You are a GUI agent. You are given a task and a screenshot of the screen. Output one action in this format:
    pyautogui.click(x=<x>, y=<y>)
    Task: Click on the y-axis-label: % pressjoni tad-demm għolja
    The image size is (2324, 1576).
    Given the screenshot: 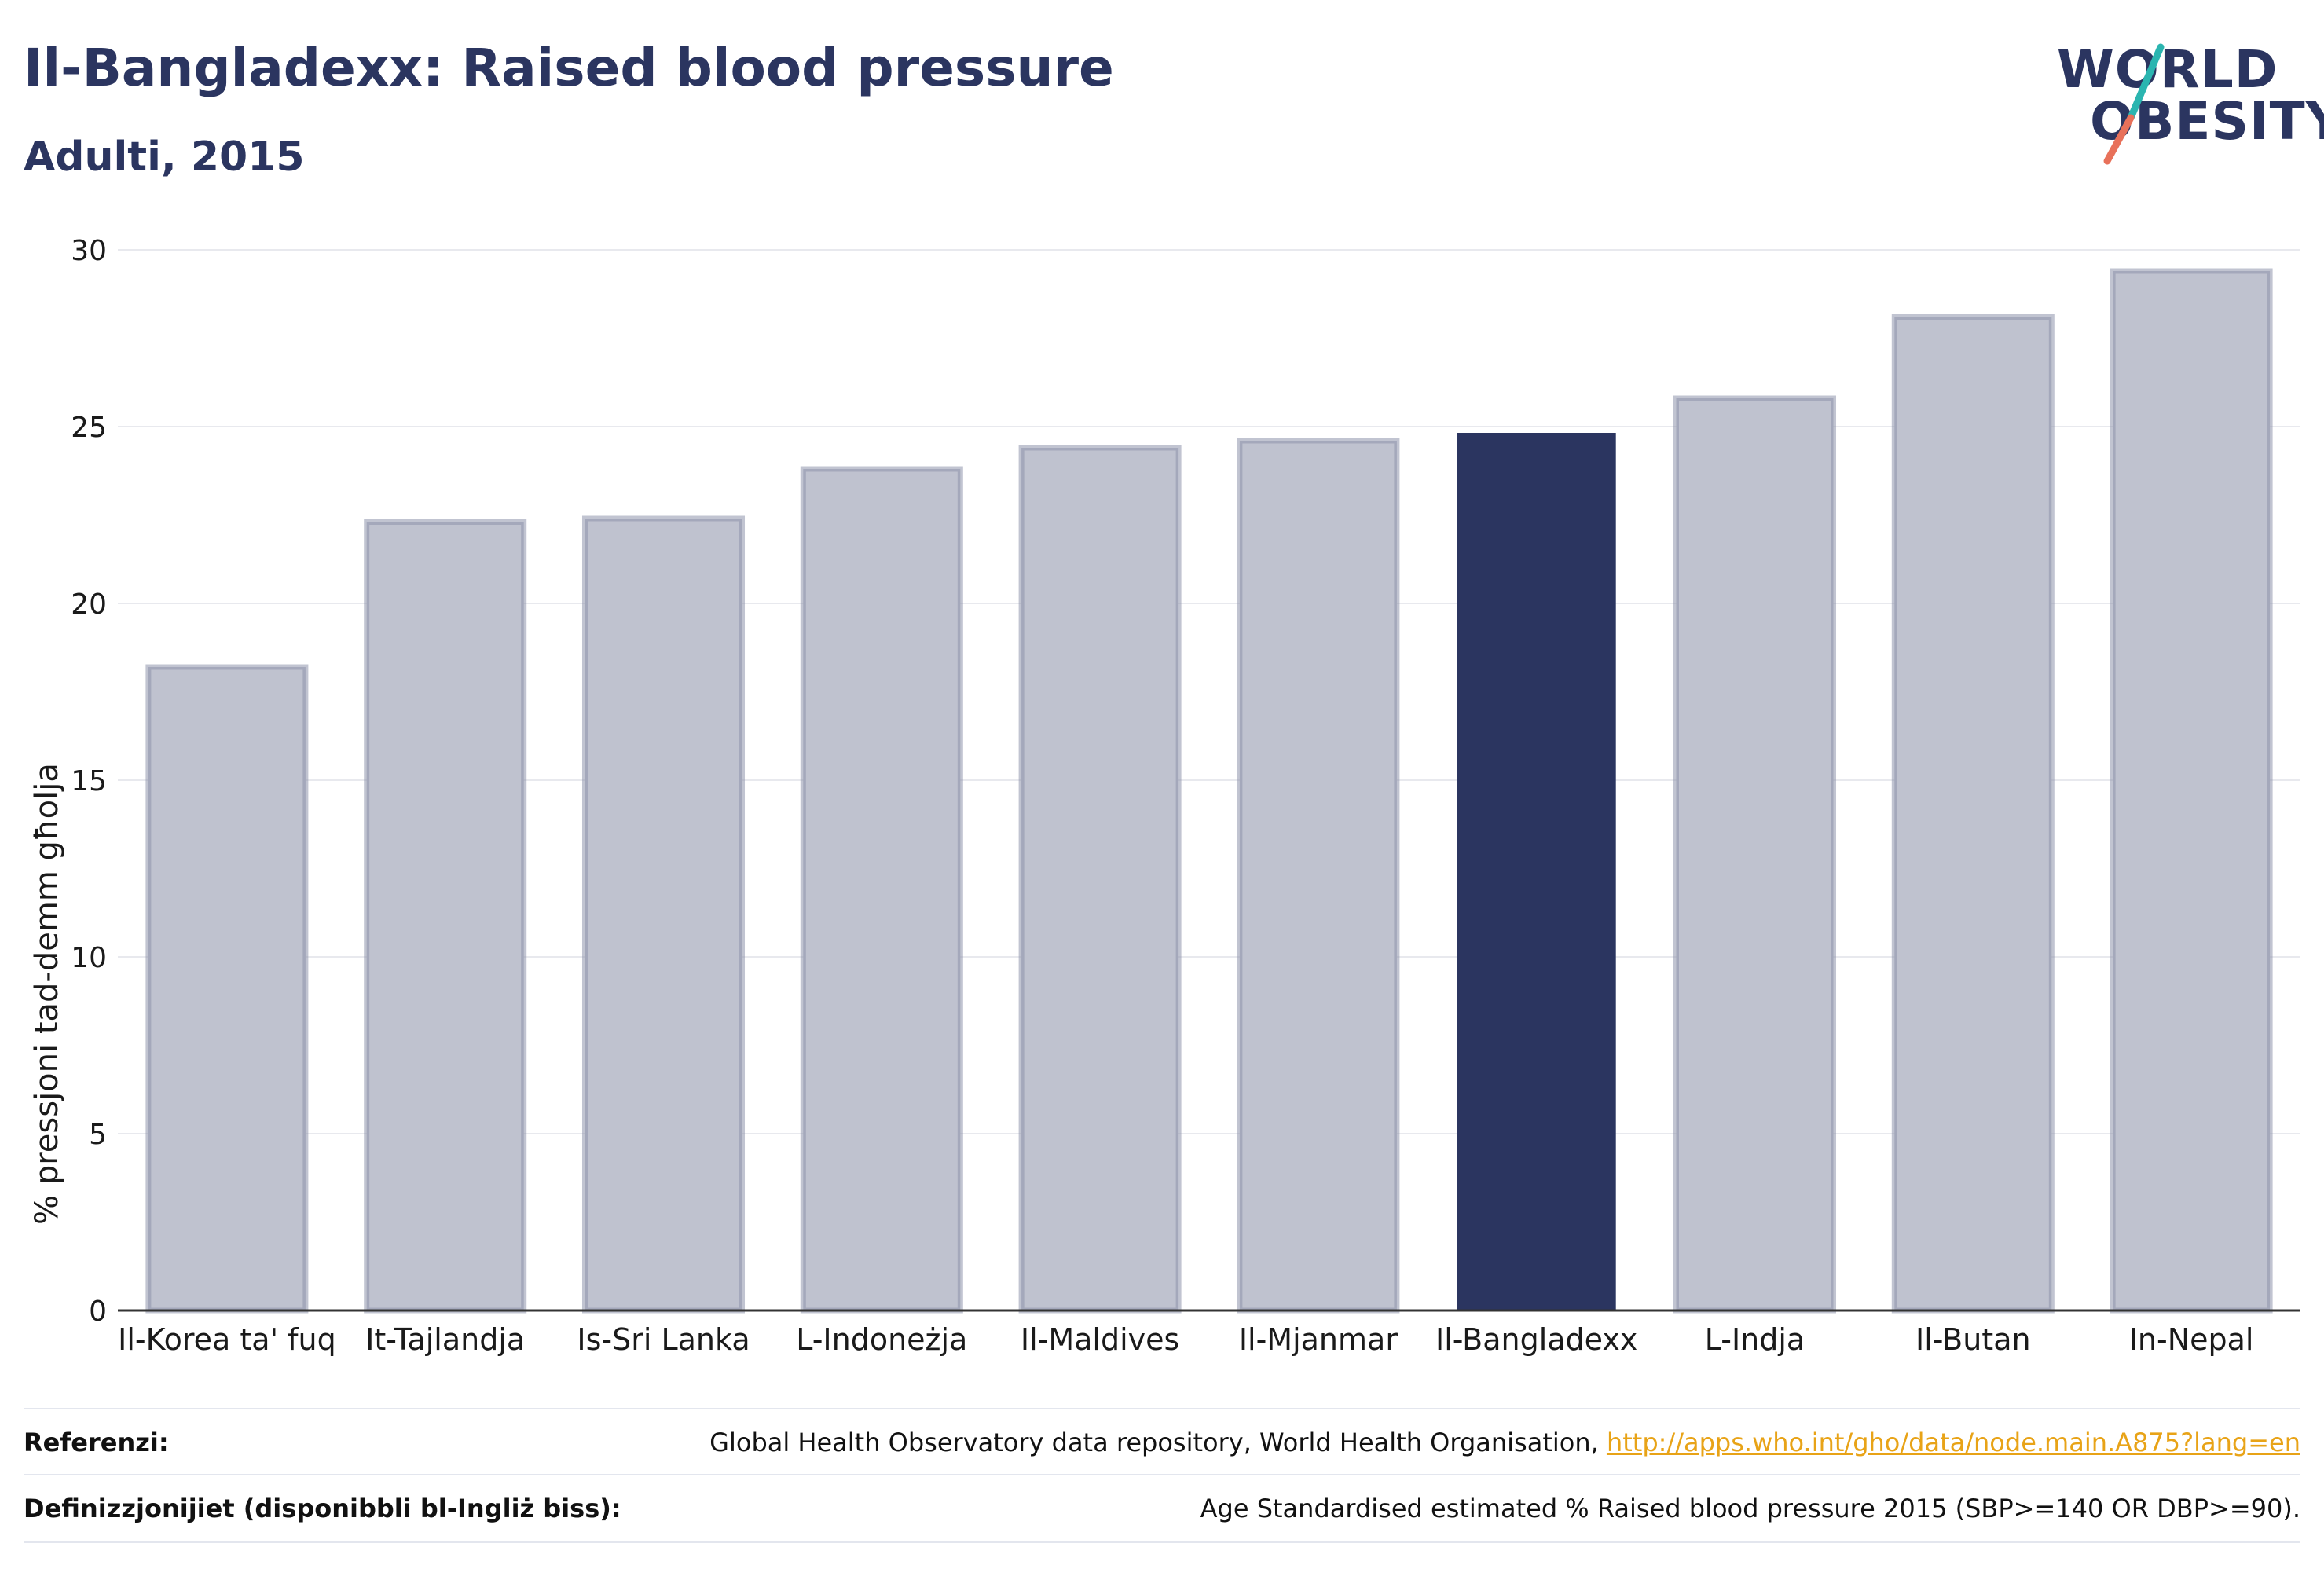 What is the action you would take?
    pyautogui.click(x=47, y=994)
    